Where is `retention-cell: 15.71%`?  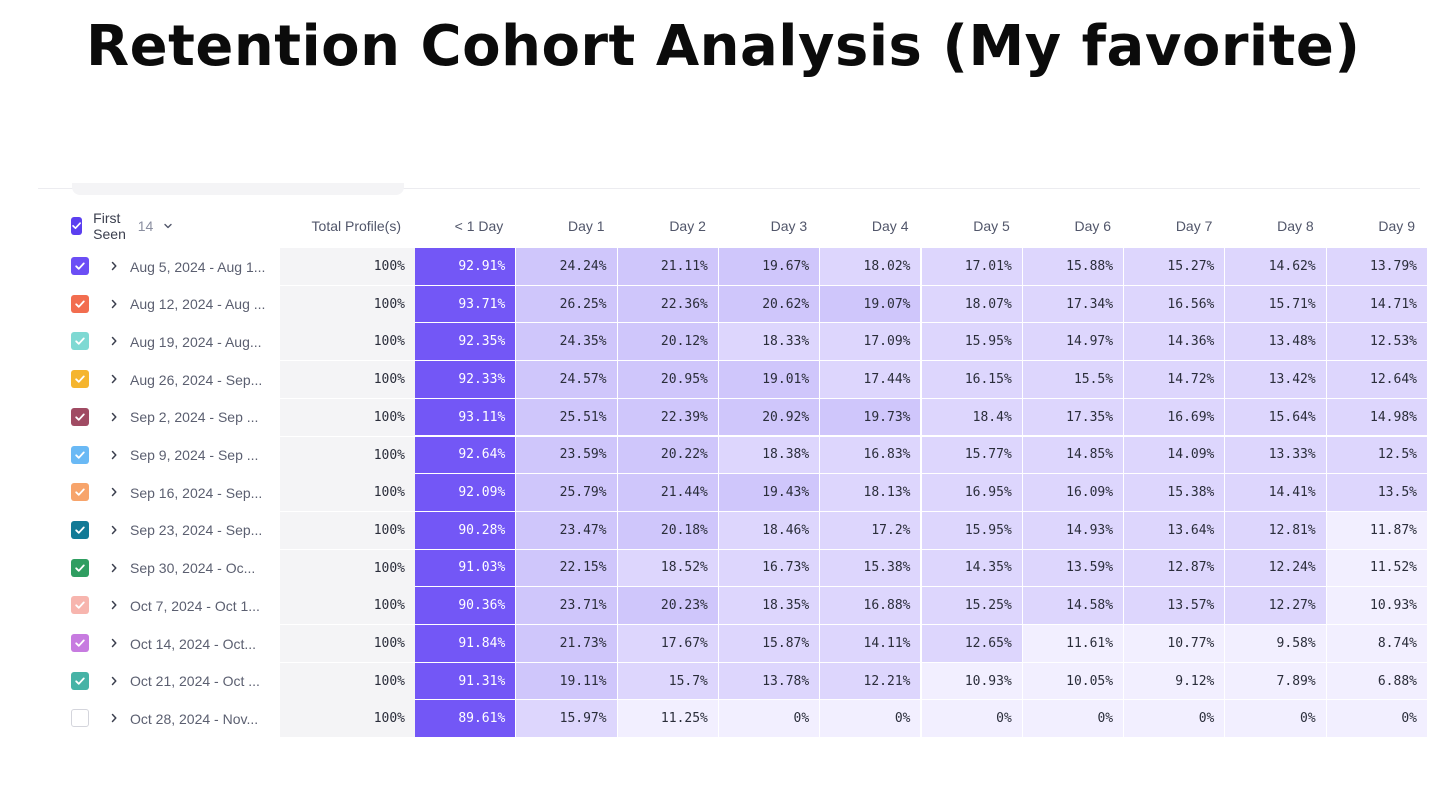
retention-cell: 15.71% is located at coordinates (1275, 304).